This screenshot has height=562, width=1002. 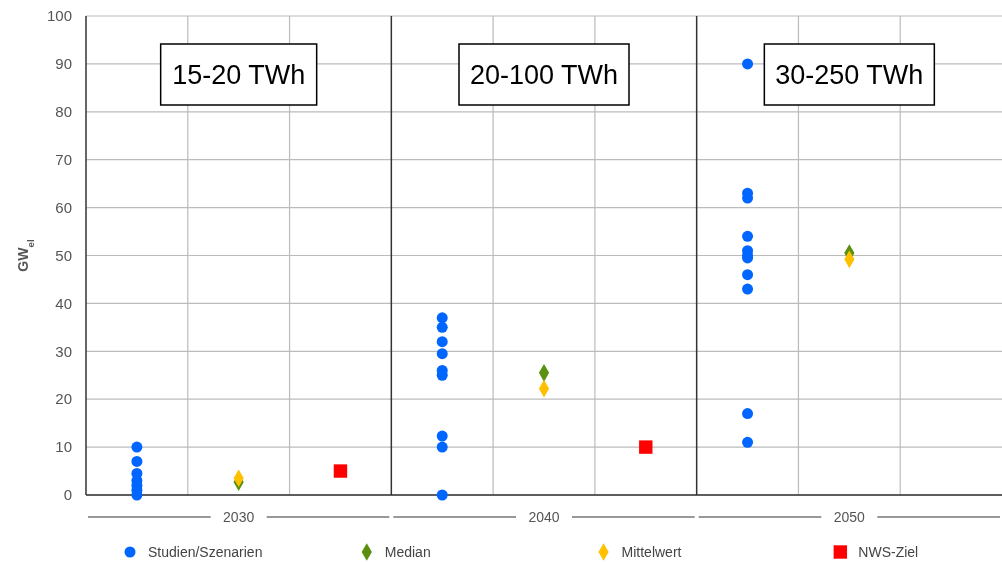 What do you see at coordinates (63, 303) in the screenshot?
I see `y-tick-label: 40` at bounding box center [63, 303].